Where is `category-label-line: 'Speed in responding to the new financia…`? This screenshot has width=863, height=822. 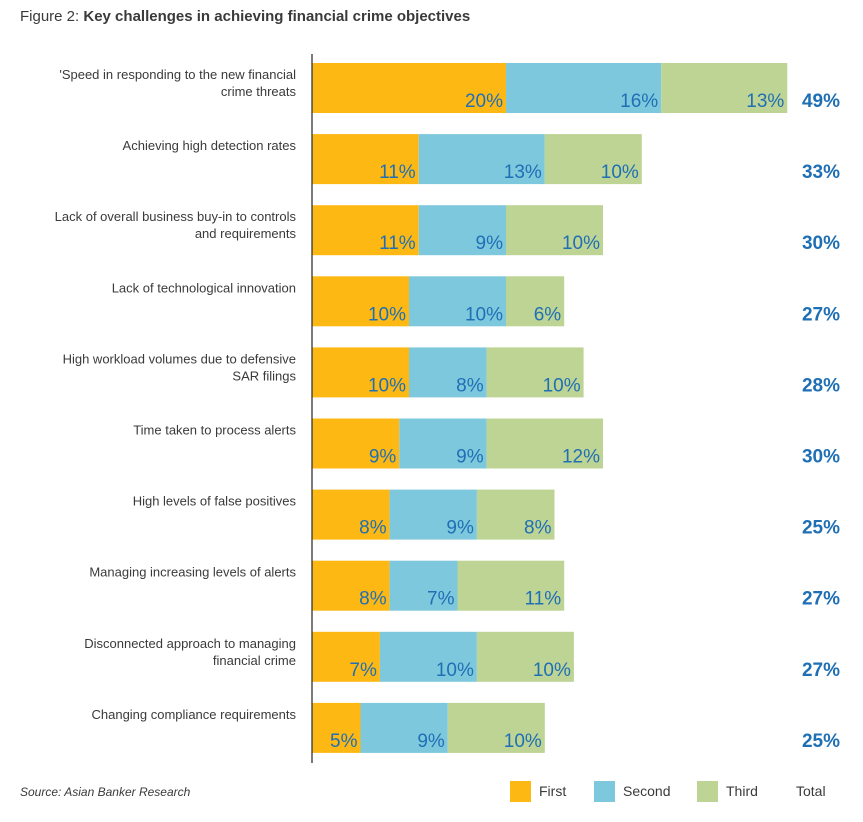 category-label-line: 'Speed in responding to the new financia… is located at coordinates (177, 74).